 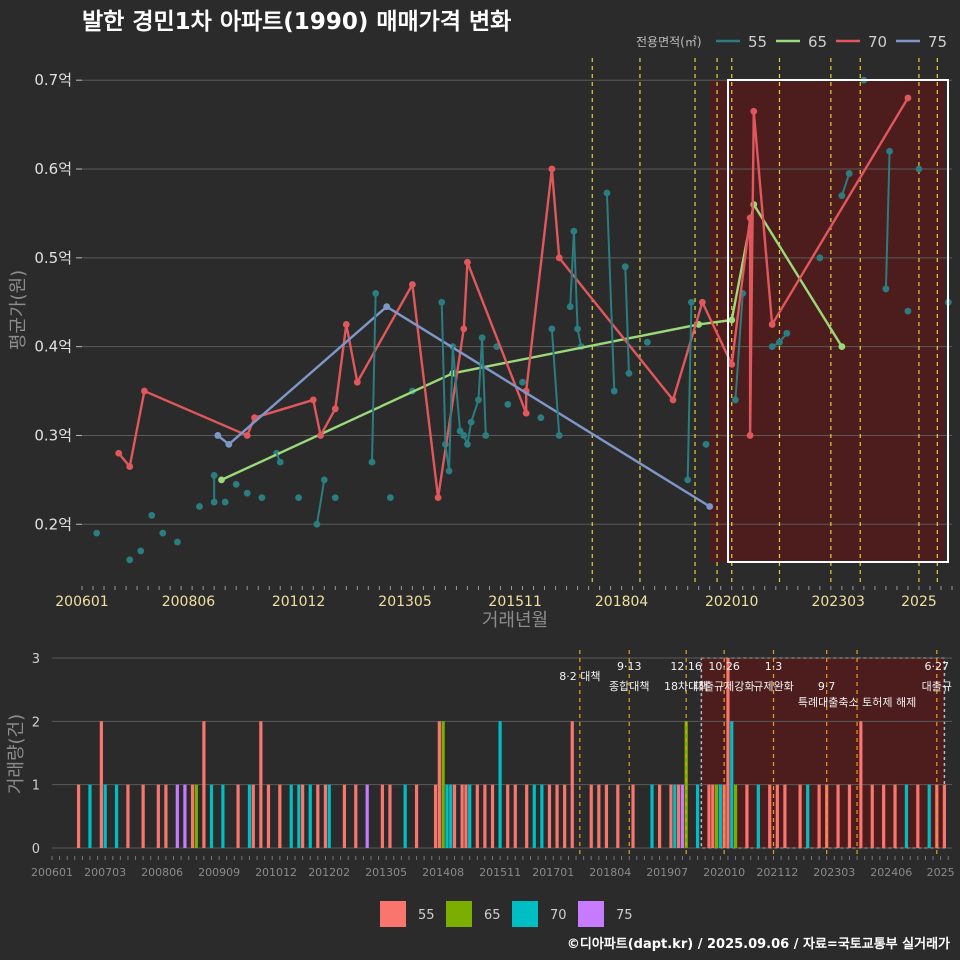 What do you see at coordinates (891, 872) in the screenshot?
I see `volume-x-tick-label: 202406` at bounding box center [891, 872].